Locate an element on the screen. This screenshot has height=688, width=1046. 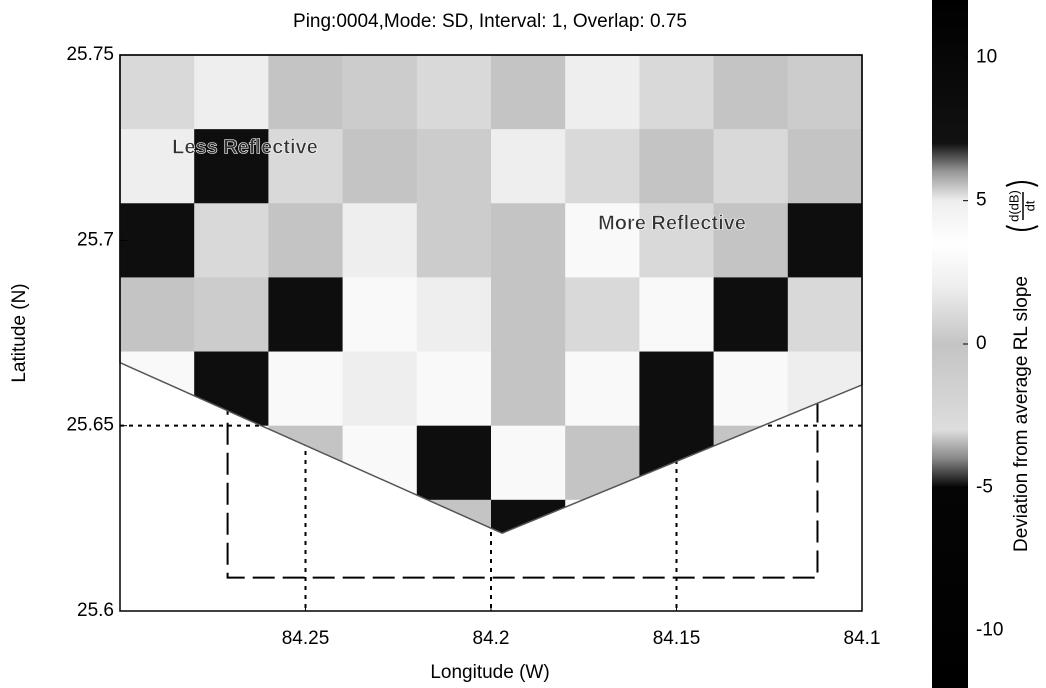
y-tick-label: 25.75 is located at coordinates (90, 54).